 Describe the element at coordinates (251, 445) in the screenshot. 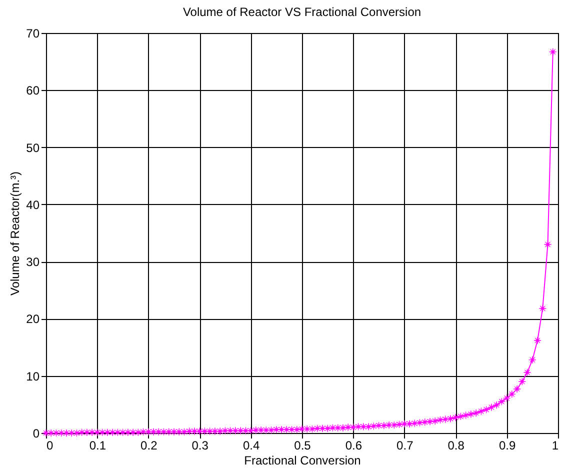

I see `x-tick-label: 0.4` at that location.